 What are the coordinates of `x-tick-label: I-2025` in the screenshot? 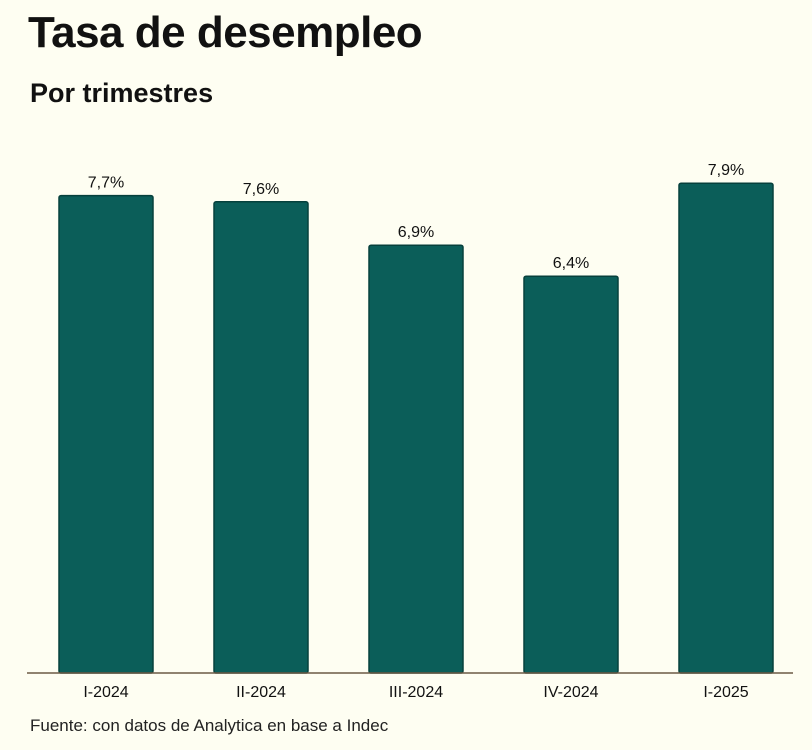 It's located at (725, 692).